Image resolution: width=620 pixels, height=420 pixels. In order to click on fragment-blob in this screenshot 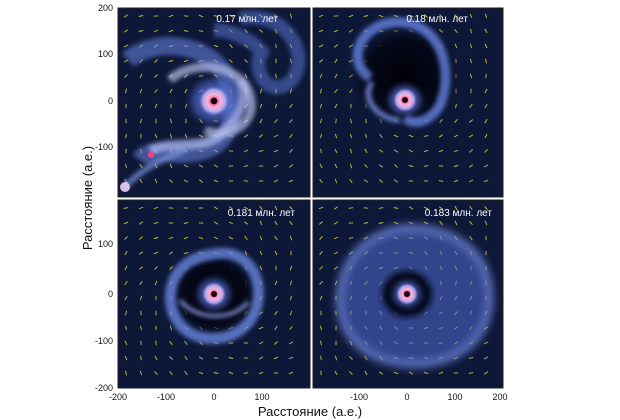, I will do `click(125, 187)`.